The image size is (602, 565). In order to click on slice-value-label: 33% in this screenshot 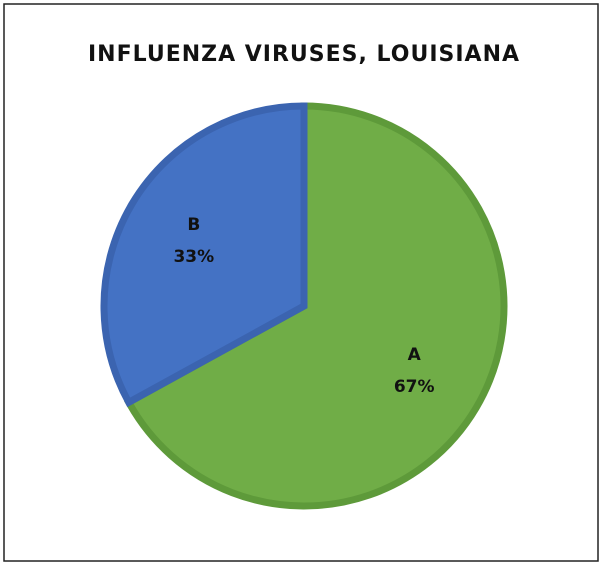, I will do `click(193, 257)`.